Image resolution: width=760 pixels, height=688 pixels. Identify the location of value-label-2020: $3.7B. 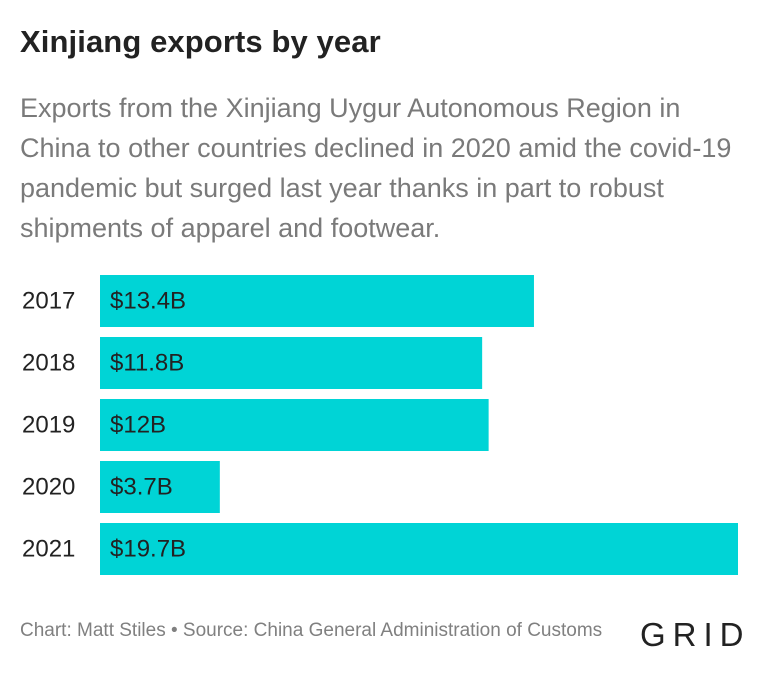
(141, 487).